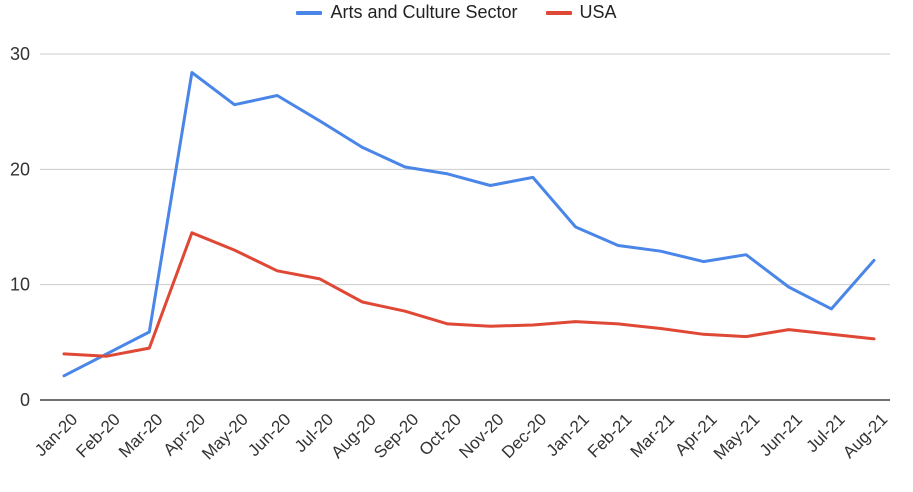 The height and width of the screenshot is (492, 913). What do you see at coordinates (20, 54) in the screenshot?
I see `y-tick-label: 30` at bounding box center [20, 54].